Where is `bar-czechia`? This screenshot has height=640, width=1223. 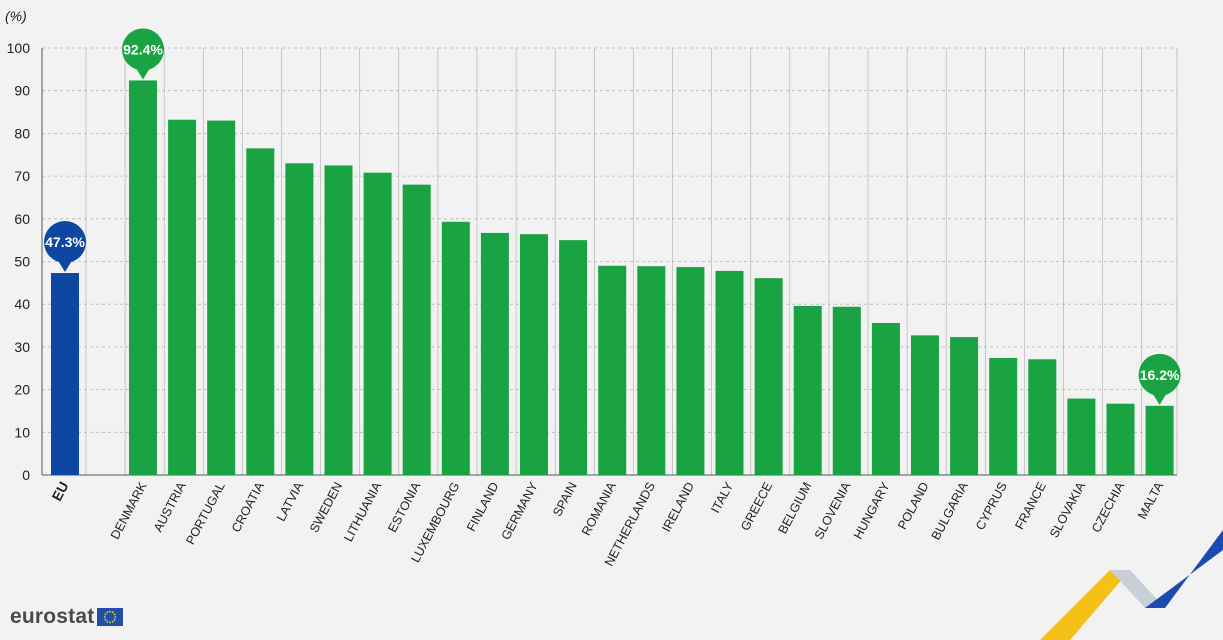 bar-czechia is located at coordinates (1120, 439).